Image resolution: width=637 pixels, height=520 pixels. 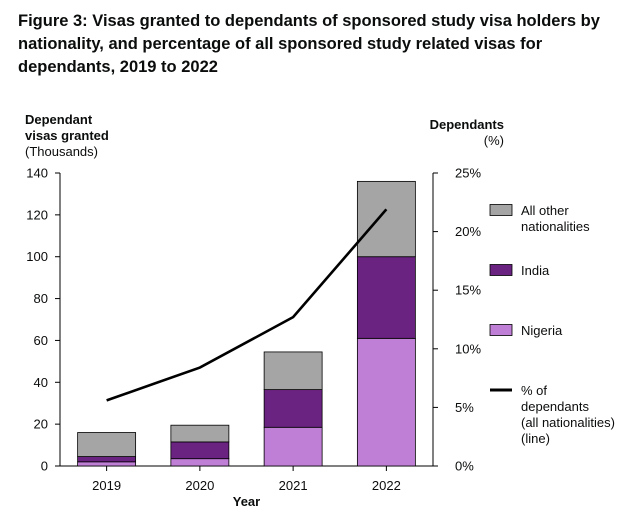 I want to click on legend-all-other-swatch, so click(x=501, y=210).